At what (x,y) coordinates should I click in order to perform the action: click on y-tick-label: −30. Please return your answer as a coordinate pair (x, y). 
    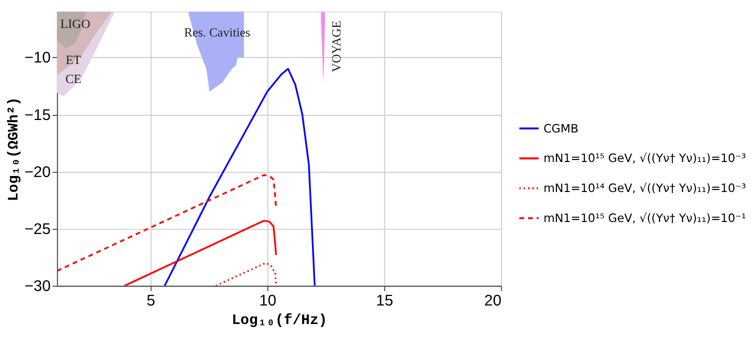
    Looking at the image, I should click on (37, 287).